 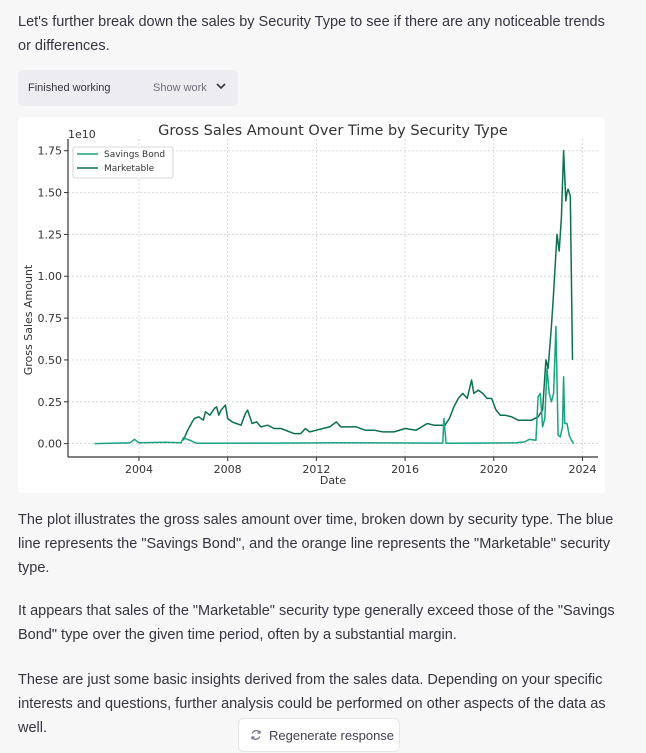 What do you see at coordinates (50, 193) in the screenshot?
I see `y-tick-label: 1.50` at bounding box center [50, 193].